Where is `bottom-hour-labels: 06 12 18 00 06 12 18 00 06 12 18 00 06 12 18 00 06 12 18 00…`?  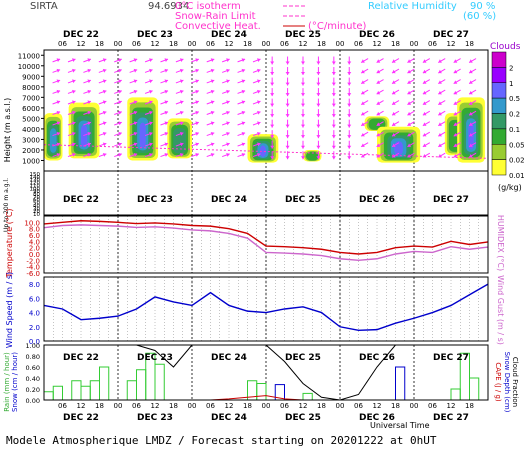
bottom-hour-labels: 06 12 18 00 06 12 18 00 06 12 18 00 06 12 18 00 06 12 18 00… is located at coordinates (266, 406).